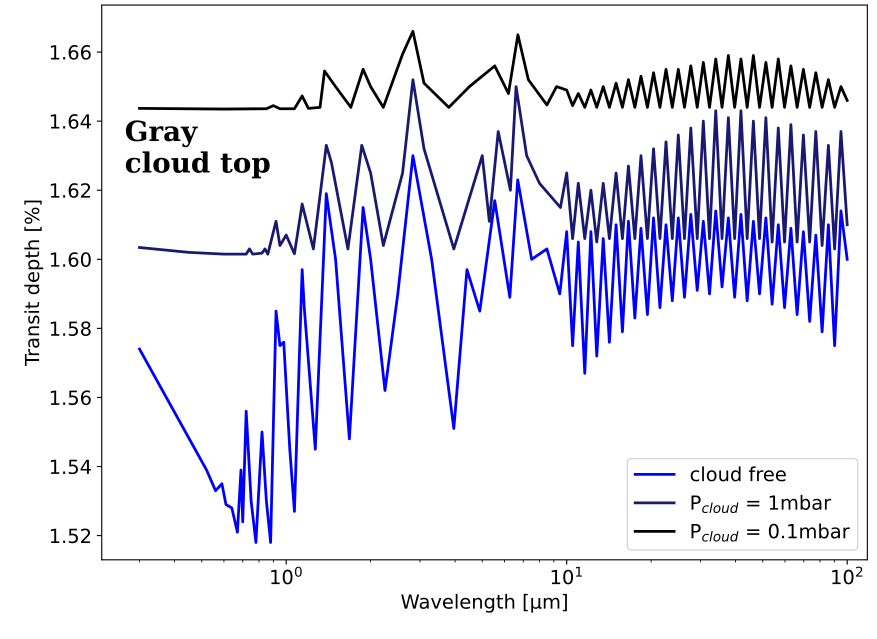 The image size is (877, 639). What do you see at coordinates (70, 121) in the screenshot?
I see `y-tick-label: 1.64` at bounding box center [70, 121].